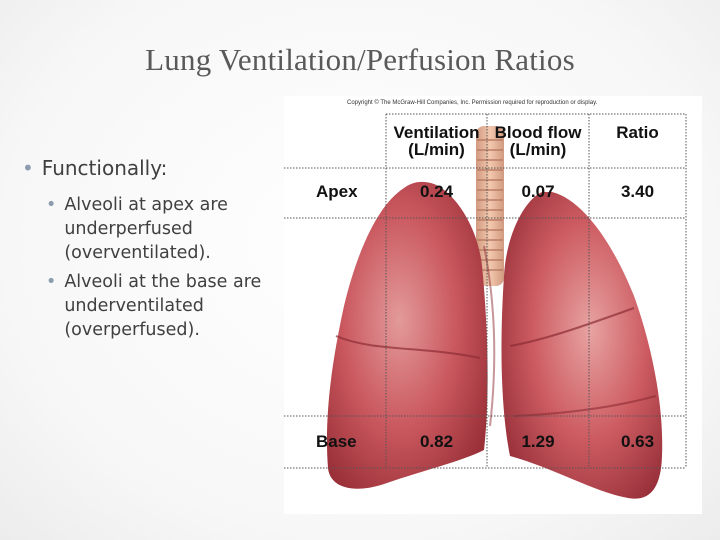  What do you see at coordinates (336, 441) in the screenshot?
I see `row-label-base: Base` at bounding box center [336, 441].